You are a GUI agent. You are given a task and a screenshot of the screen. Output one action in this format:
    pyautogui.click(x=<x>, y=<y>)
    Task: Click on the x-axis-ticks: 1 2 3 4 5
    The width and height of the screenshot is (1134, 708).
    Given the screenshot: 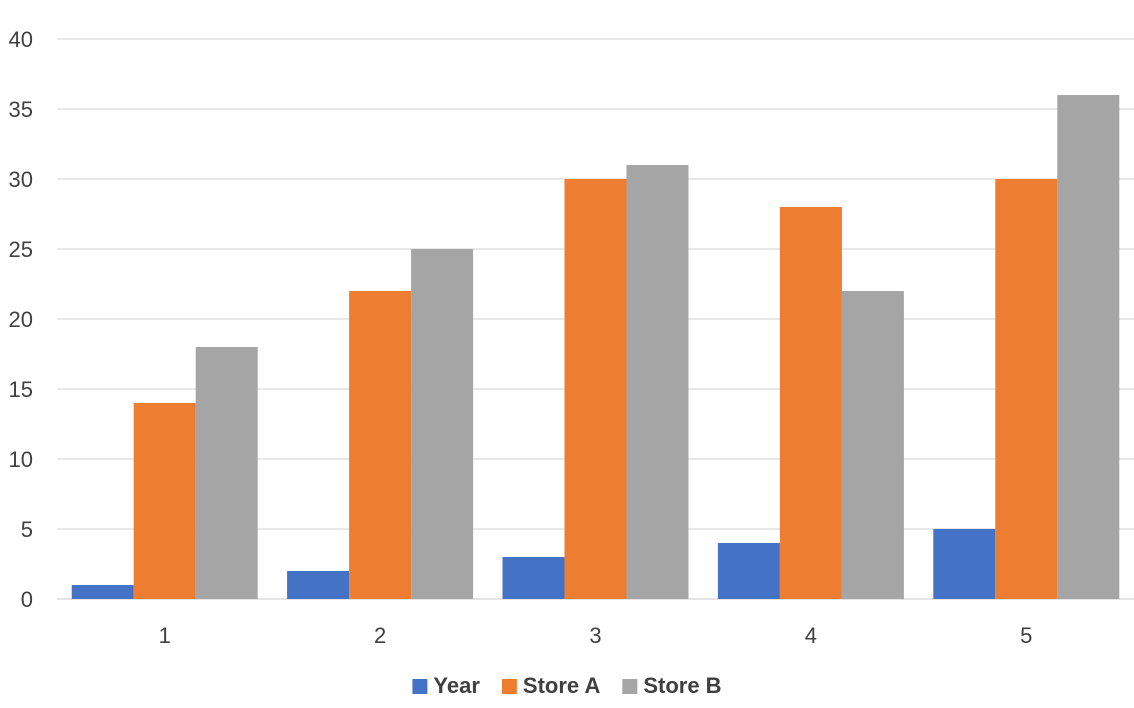 What is the action you would take?
    pyautogui.click(x=596, y=635)
    